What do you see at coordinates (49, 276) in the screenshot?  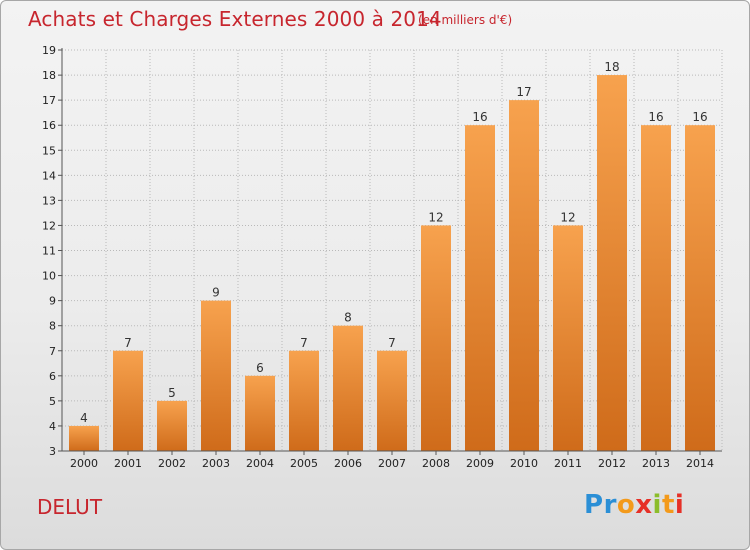 I see `y-tick-label: 10` at bounding box center [49, 276].